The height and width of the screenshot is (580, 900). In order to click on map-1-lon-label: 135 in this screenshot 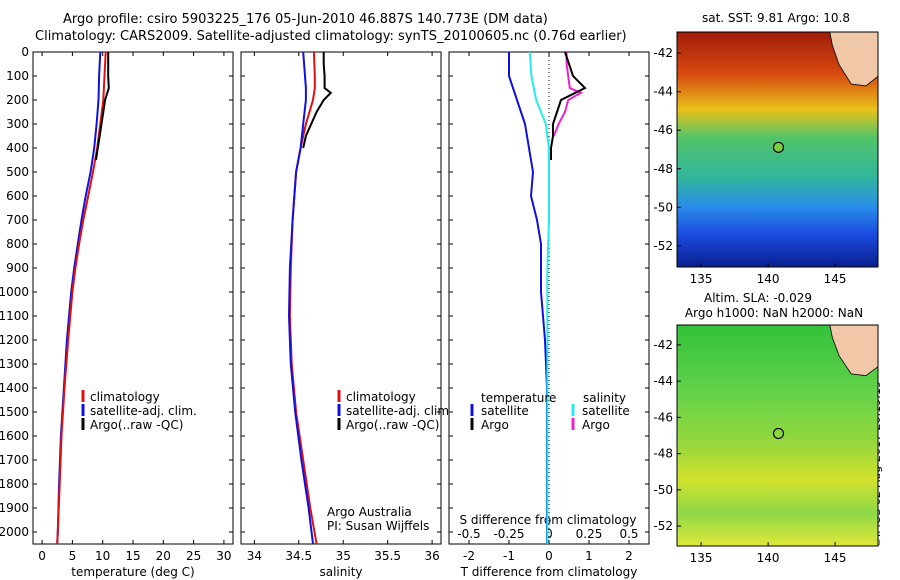, I will do `click(701, 279)`.